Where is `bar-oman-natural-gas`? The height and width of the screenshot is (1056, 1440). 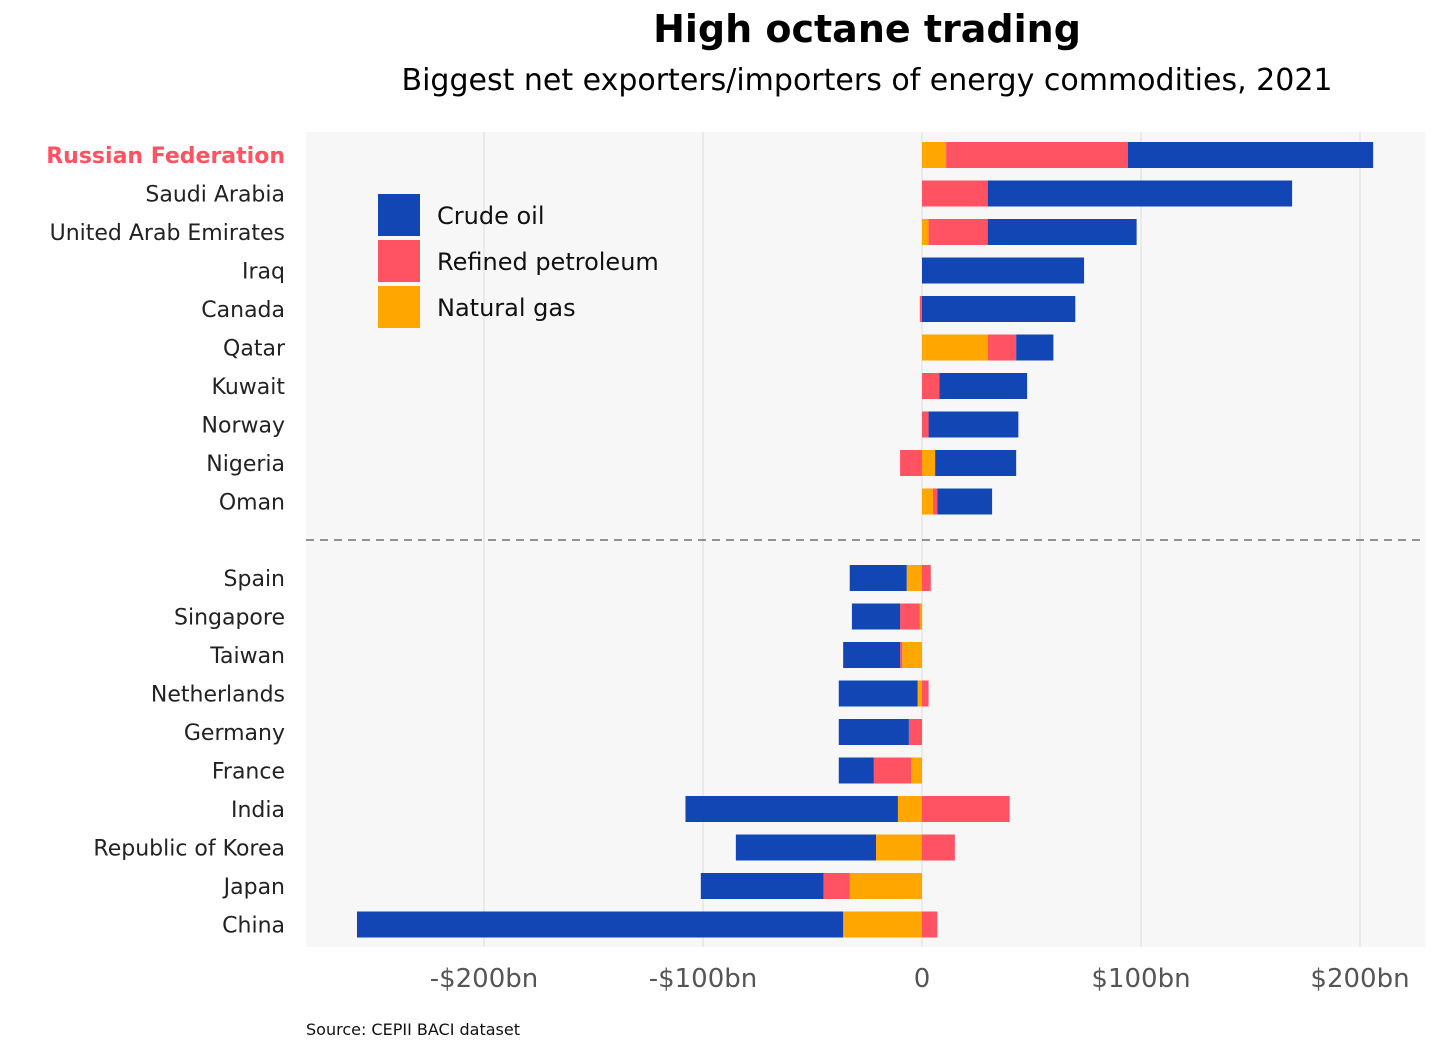 bar-oman-natural-gas is located at coordinates (927, 501).